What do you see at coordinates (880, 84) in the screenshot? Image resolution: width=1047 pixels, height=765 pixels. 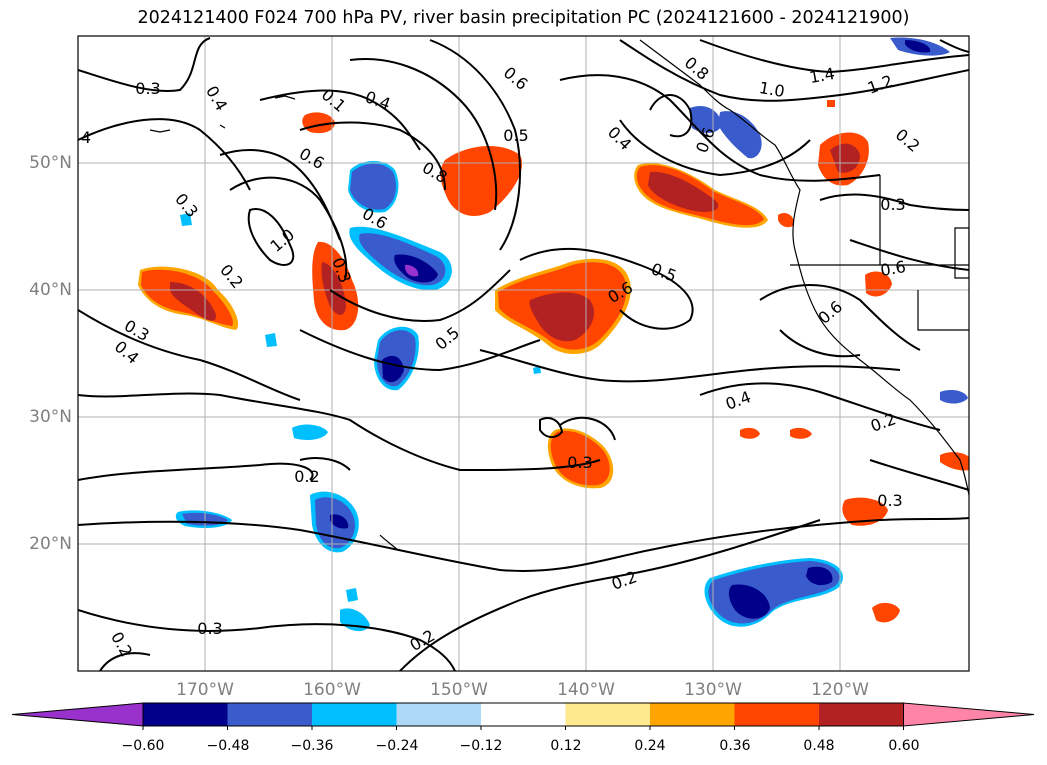 I see `contour-label: 1.2` at bounding box center [880, 84].